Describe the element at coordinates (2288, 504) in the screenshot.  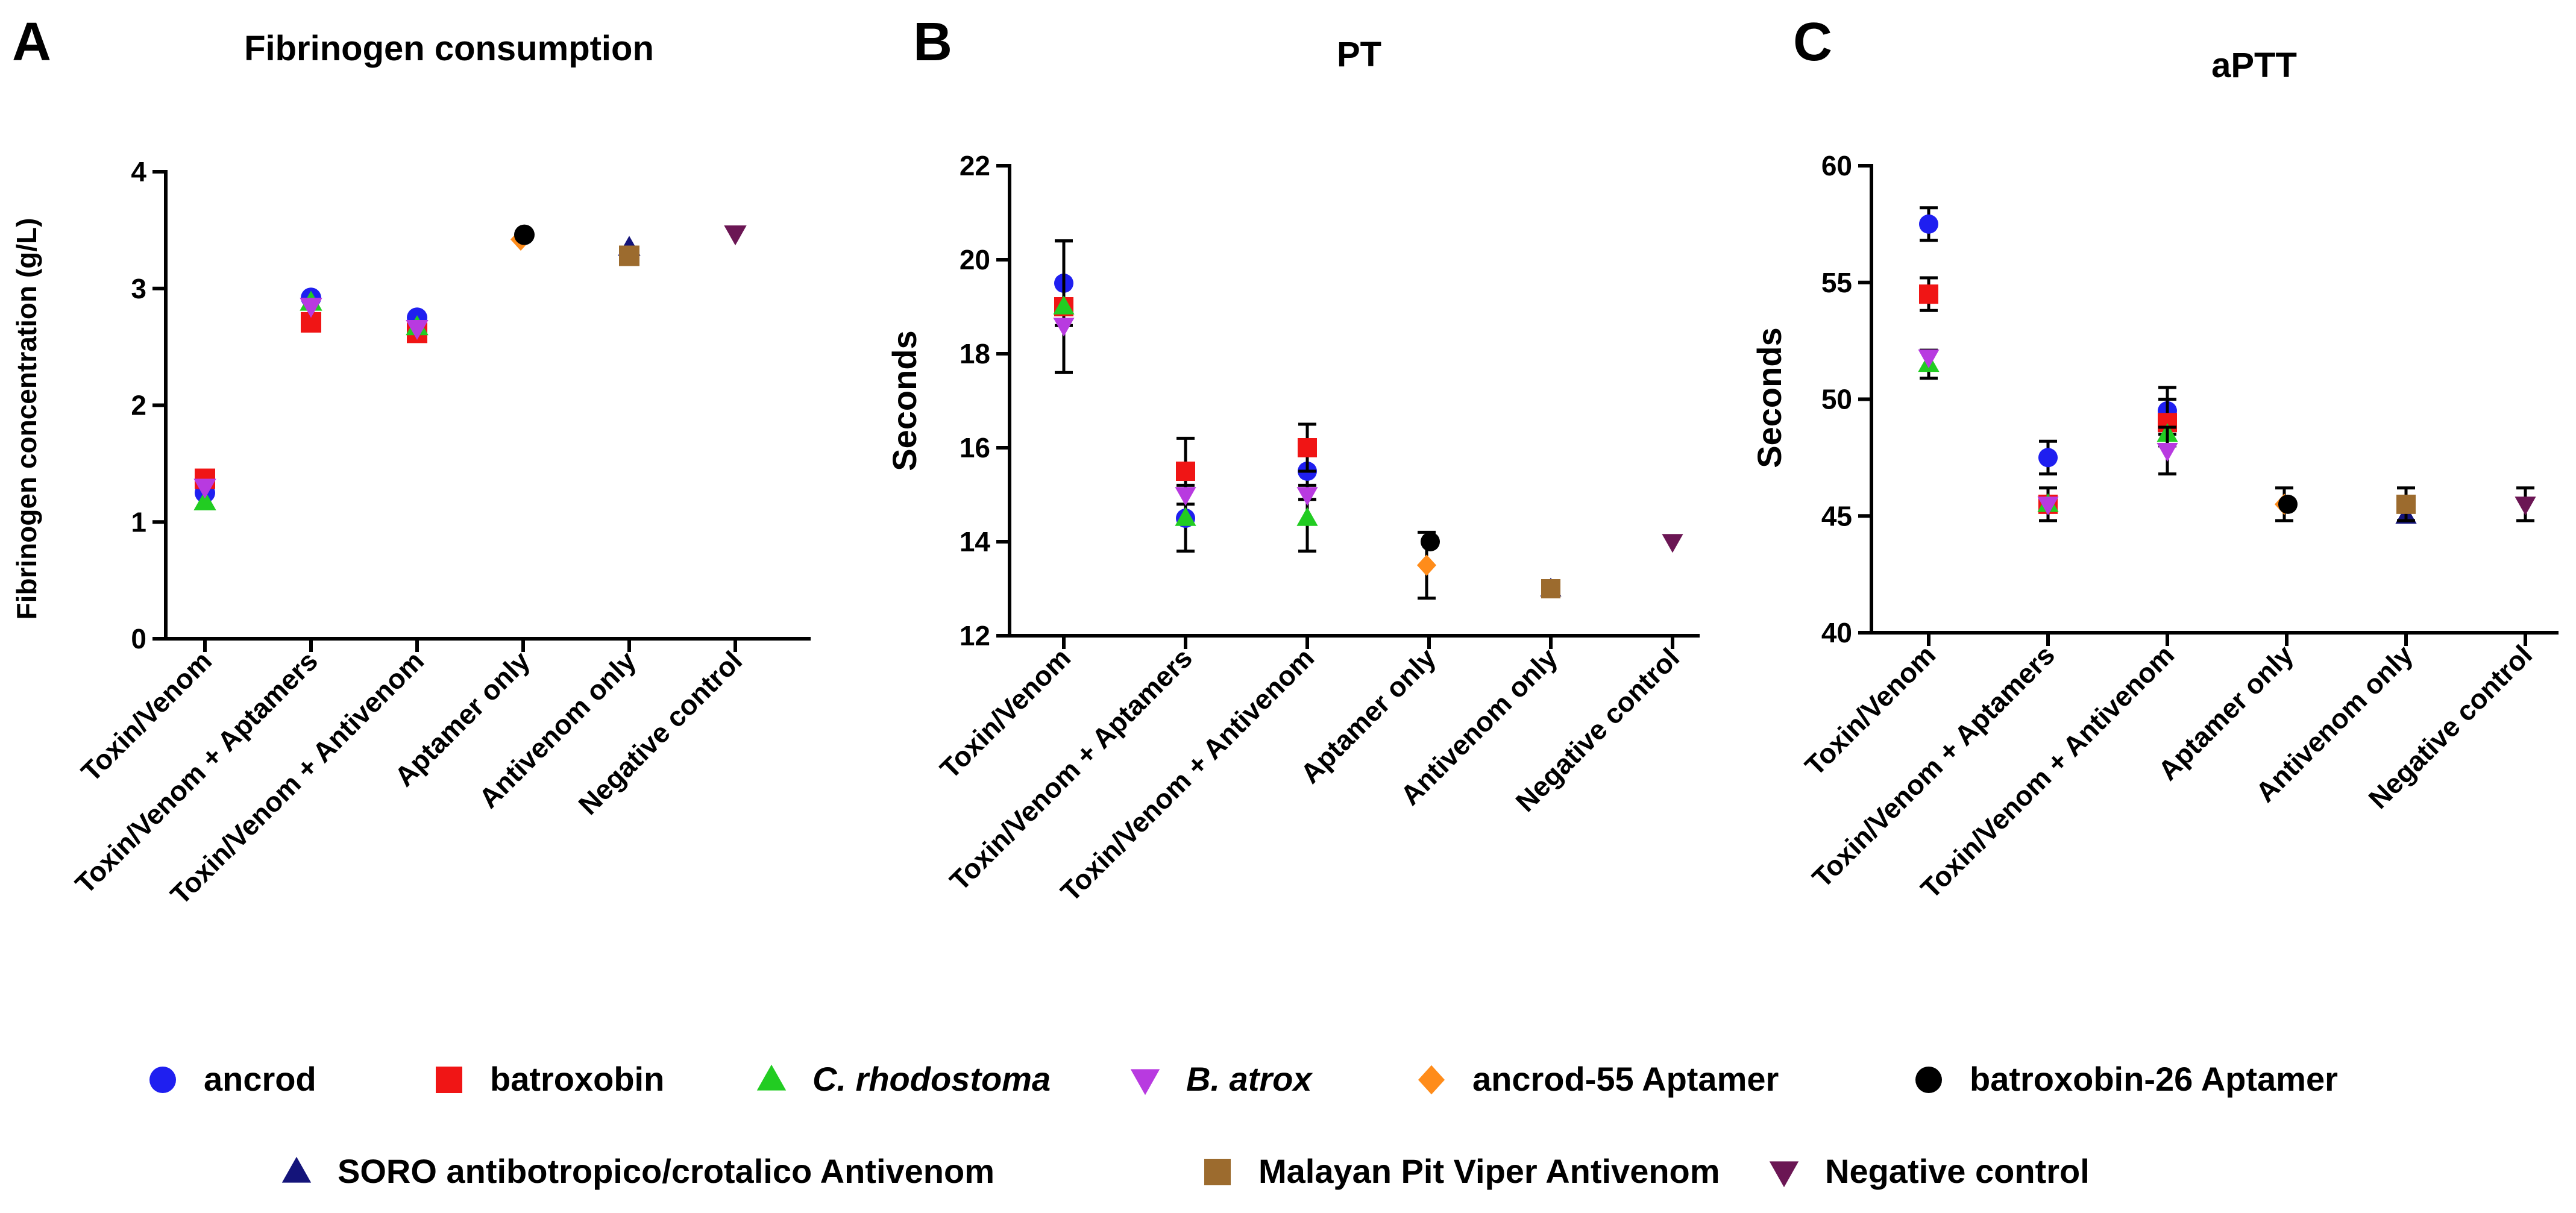
I see `panel-c-point-batroxobin26` at that location.